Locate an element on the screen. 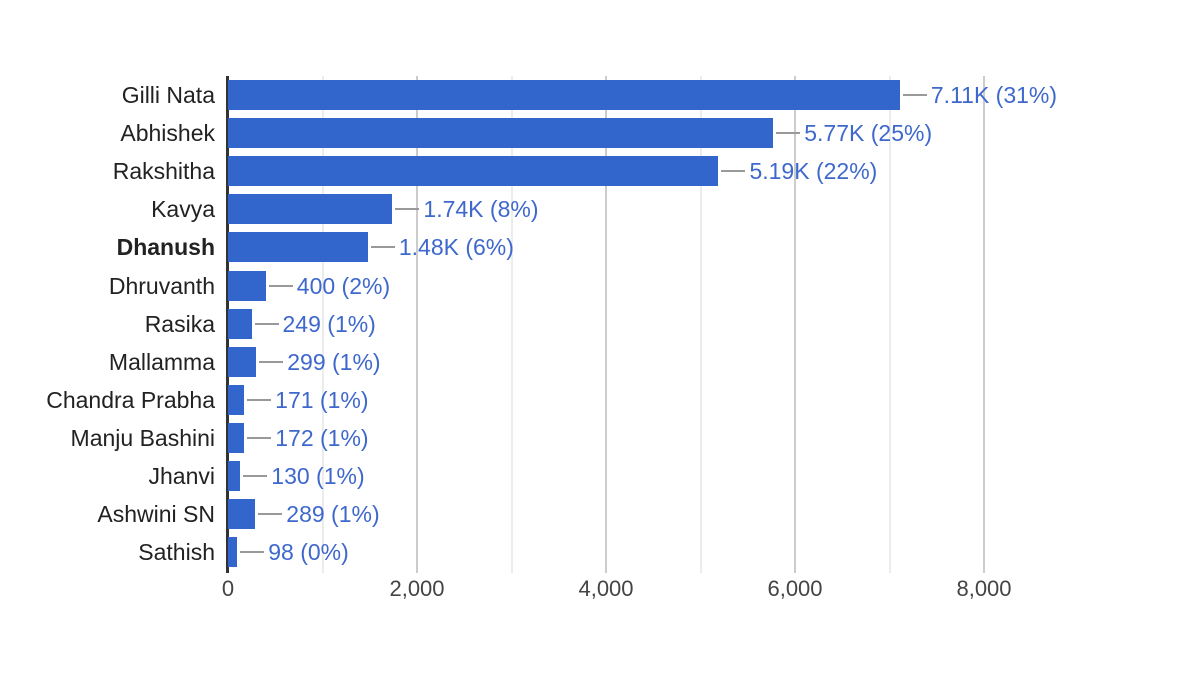  value-annotation: 98 (0%) is located at coordinates (308, 552).